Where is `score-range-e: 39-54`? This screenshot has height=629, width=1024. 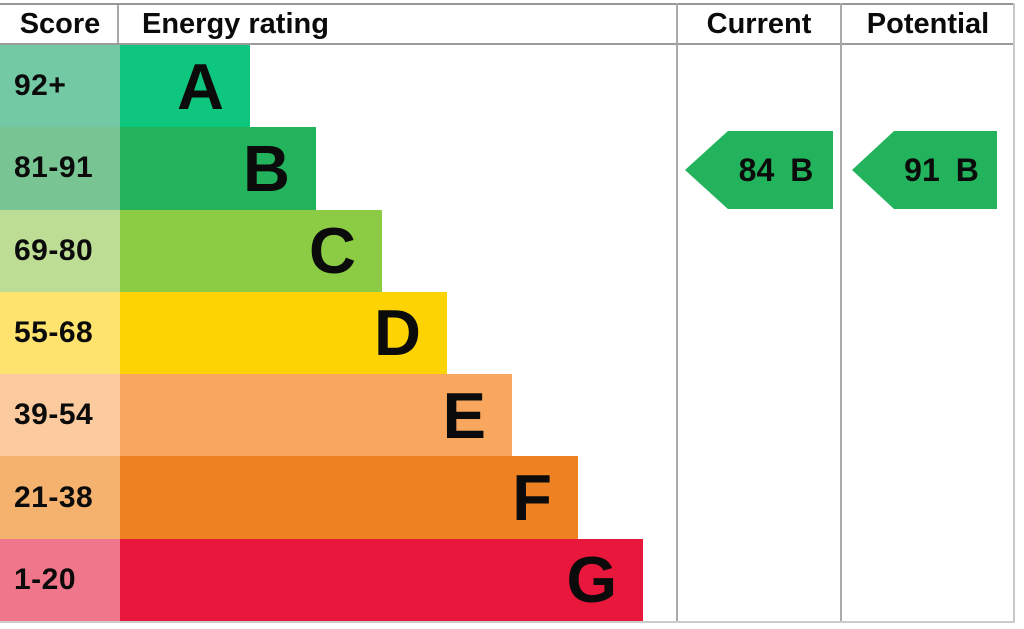
score-range-e: 39-54 is located at coordinates (60, 415).